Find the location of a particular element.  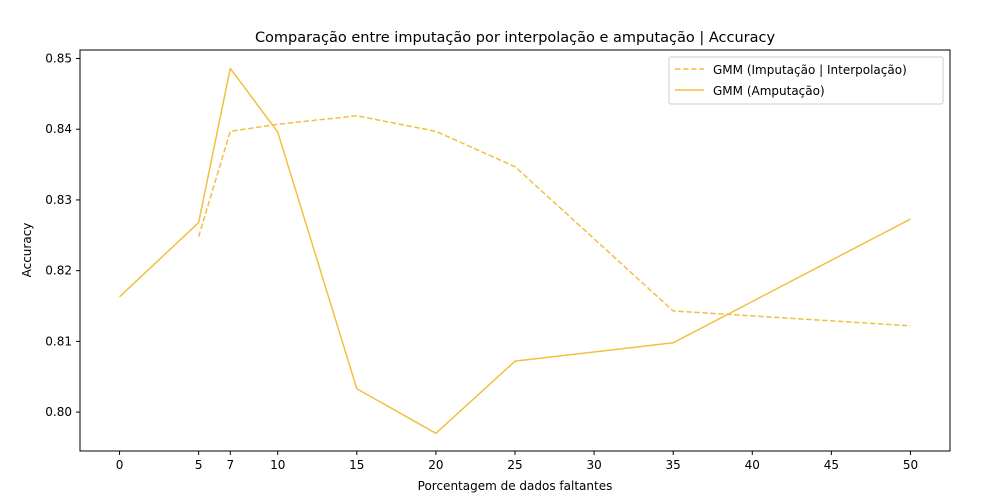

x-tick-label: 10 is located at coordinates (277, 465).